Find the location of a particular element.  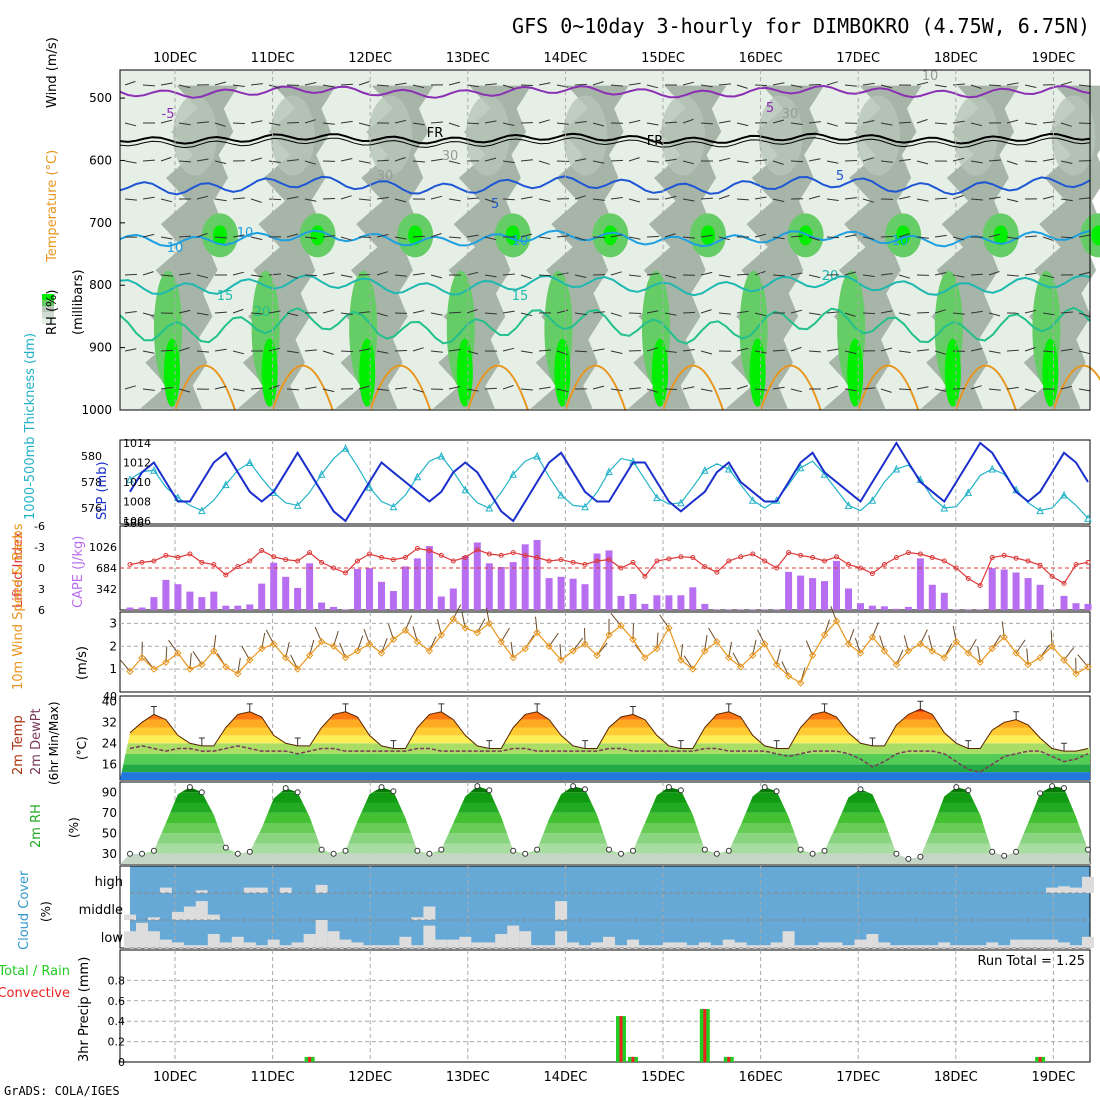

run-total: Run Total = 1.25 is located at coordinates (1031, 961).